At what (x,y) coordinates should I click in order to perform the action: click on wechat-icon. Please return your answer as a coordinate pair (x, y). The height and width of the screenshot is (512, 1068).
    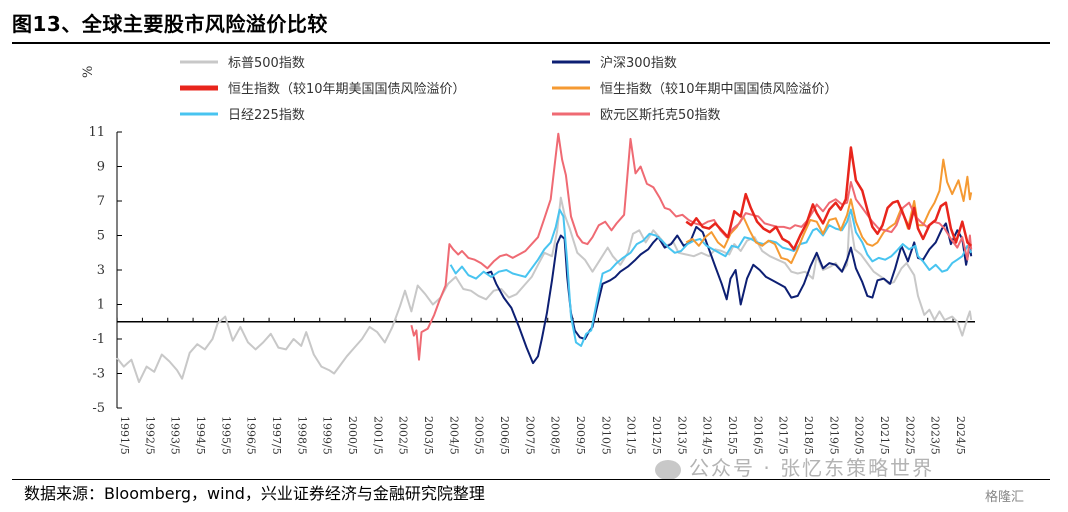
    Looking at the image, I should click on (668, 469).